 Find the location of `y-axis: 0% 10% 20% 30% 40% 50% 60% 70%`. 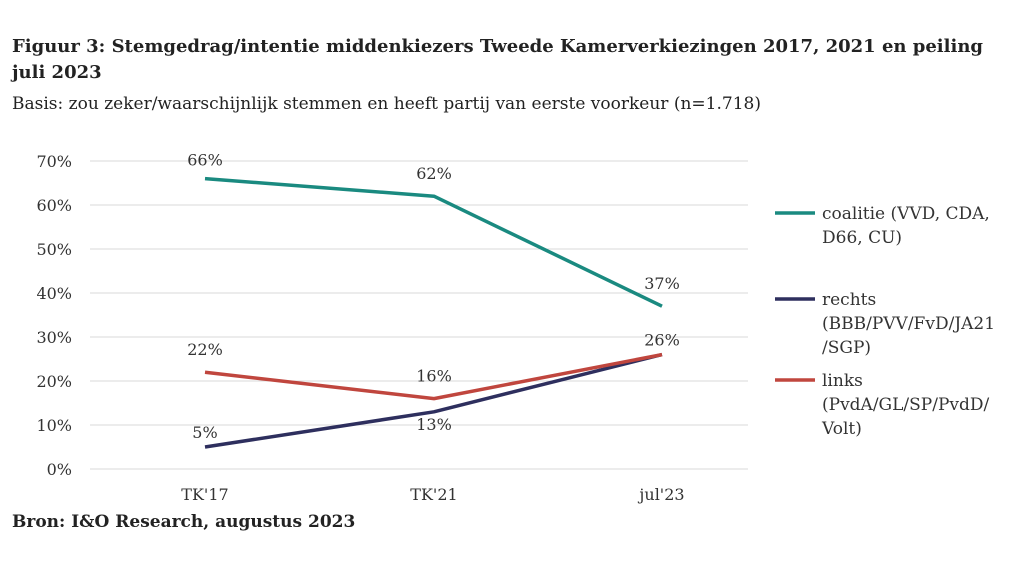

y-axis: 0% 10% 20% 30% 40% 50% 60% 70% is located at coordinates (54, 315).